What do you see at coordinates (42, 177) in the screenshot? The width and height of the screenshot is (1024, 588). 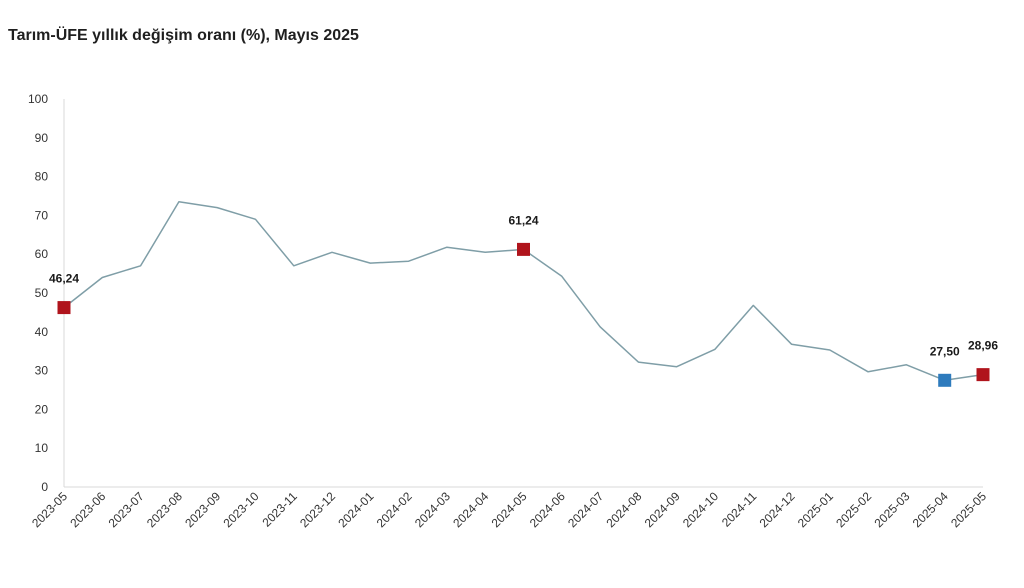 I see `y-tick-label: 80` at bounding box center [42, 177].